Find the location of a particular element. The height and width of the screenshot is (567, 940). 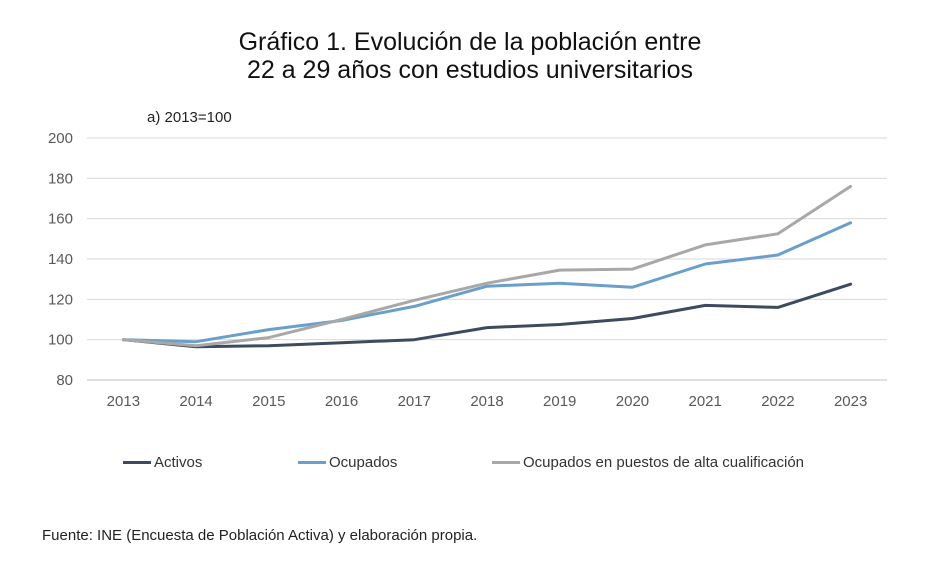

y-tick-label: 180 is located at coordinates (60, 178).